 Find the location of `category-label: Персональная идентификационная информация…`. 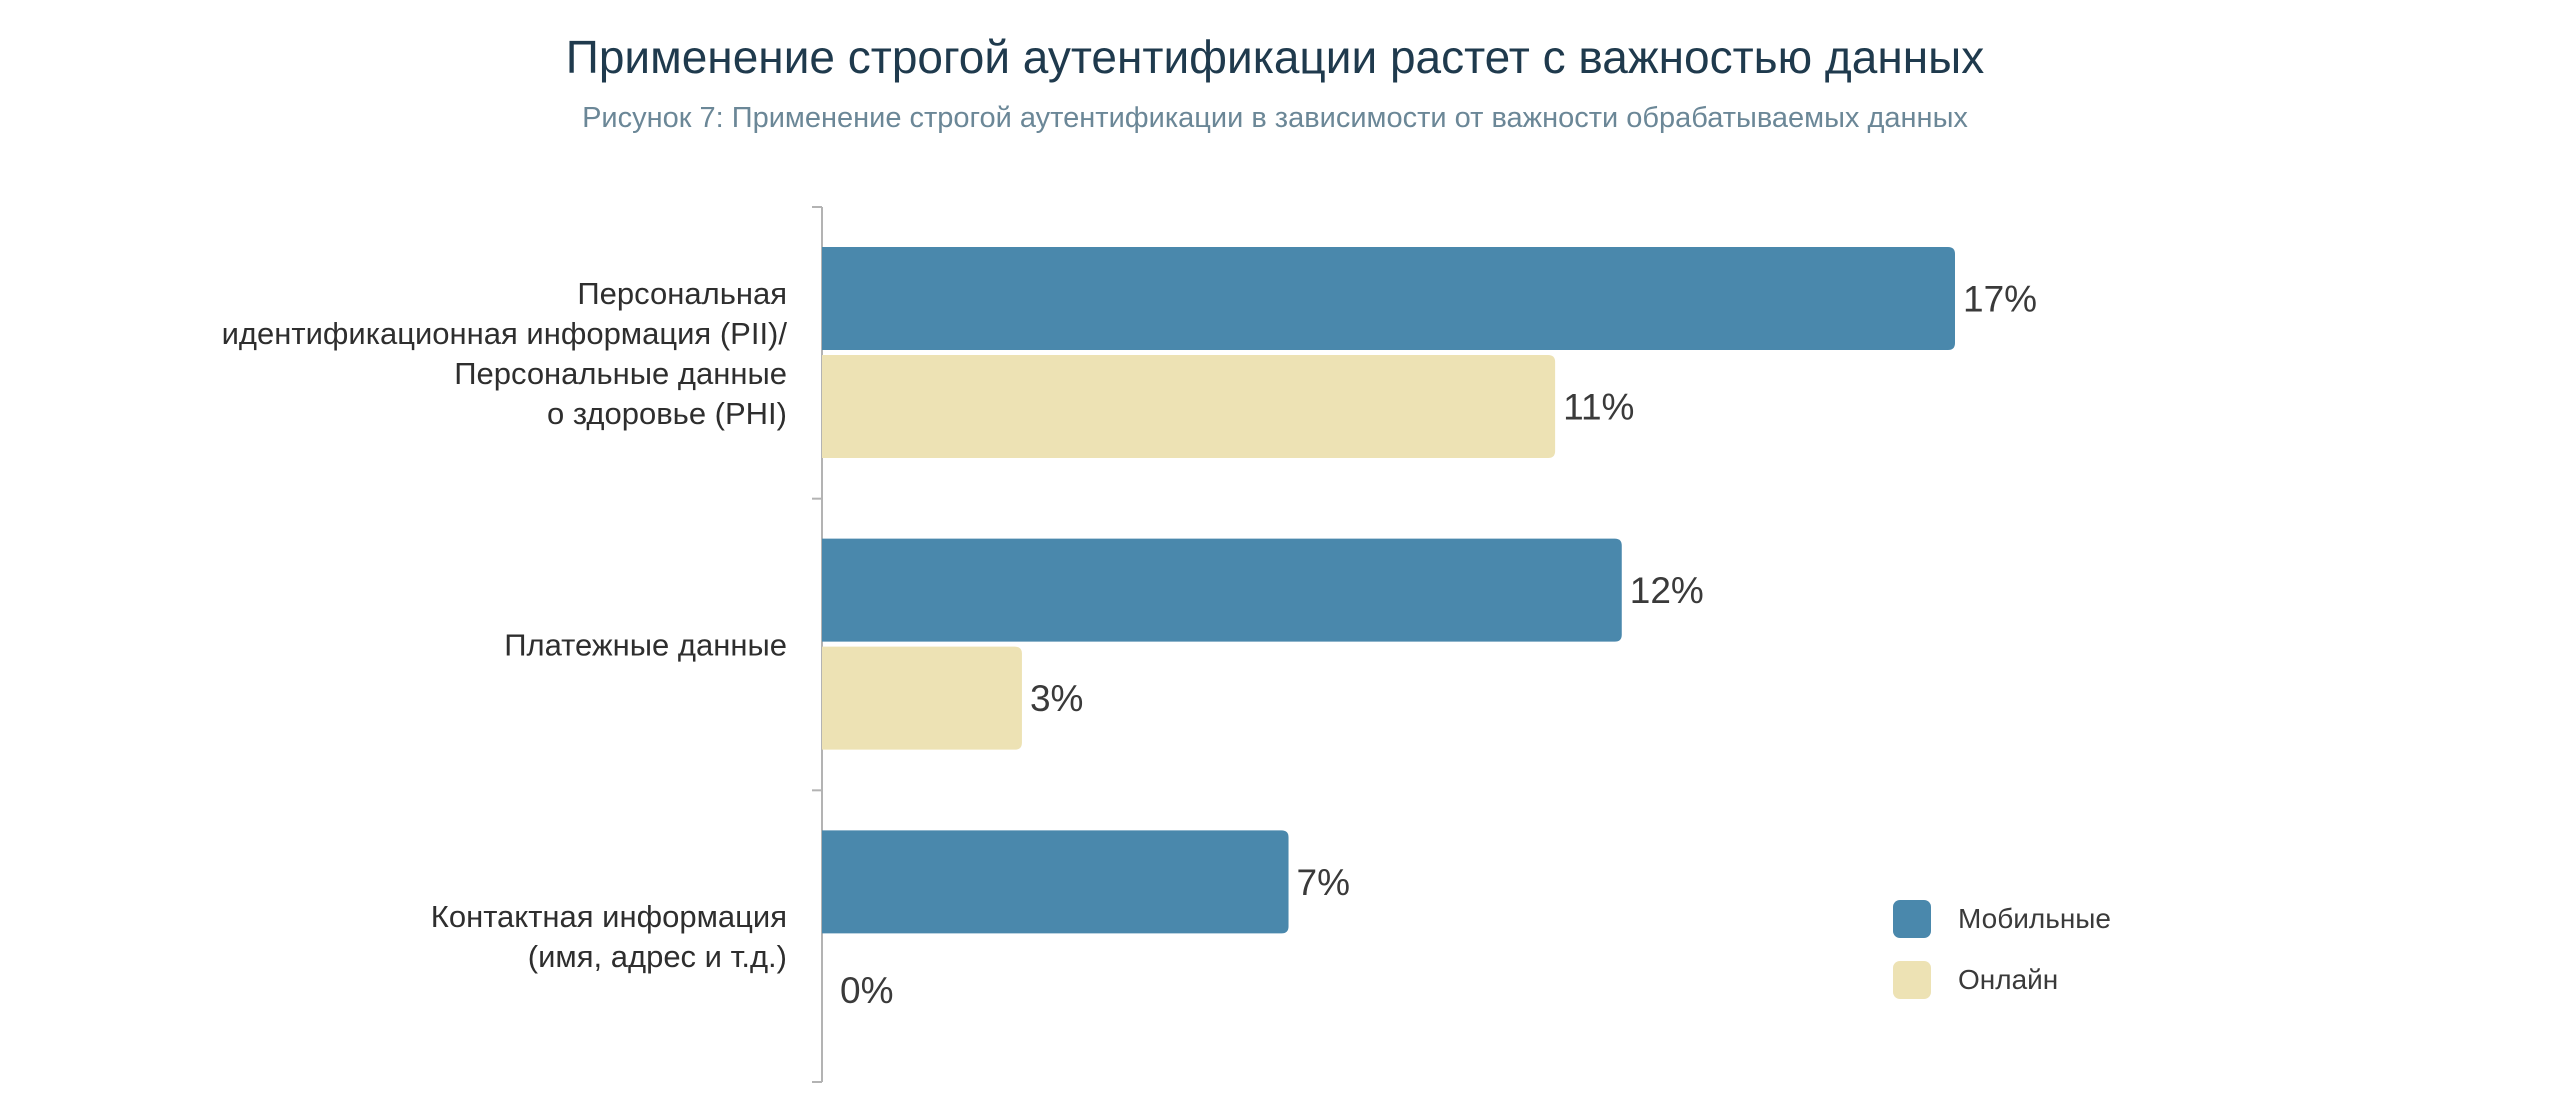

category-label: Персональная идентификационная информация… is located at coordinates (505, 353).